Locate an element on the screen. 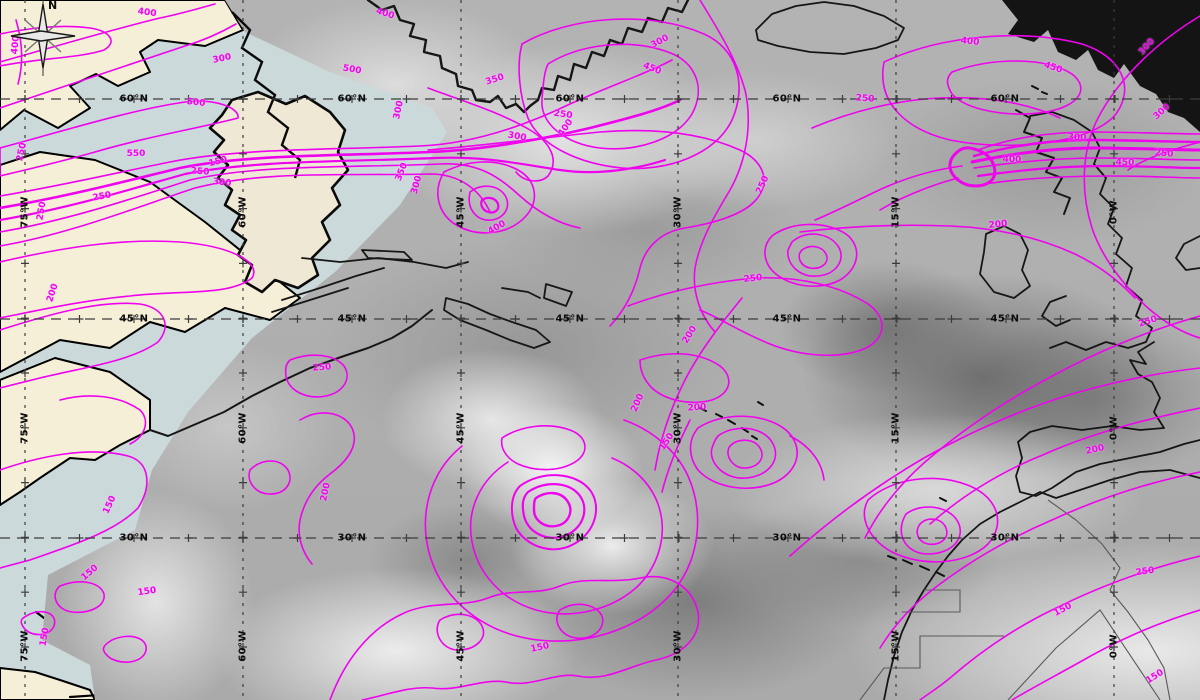  cape-breton-coast is located at coordinates (558, 295).